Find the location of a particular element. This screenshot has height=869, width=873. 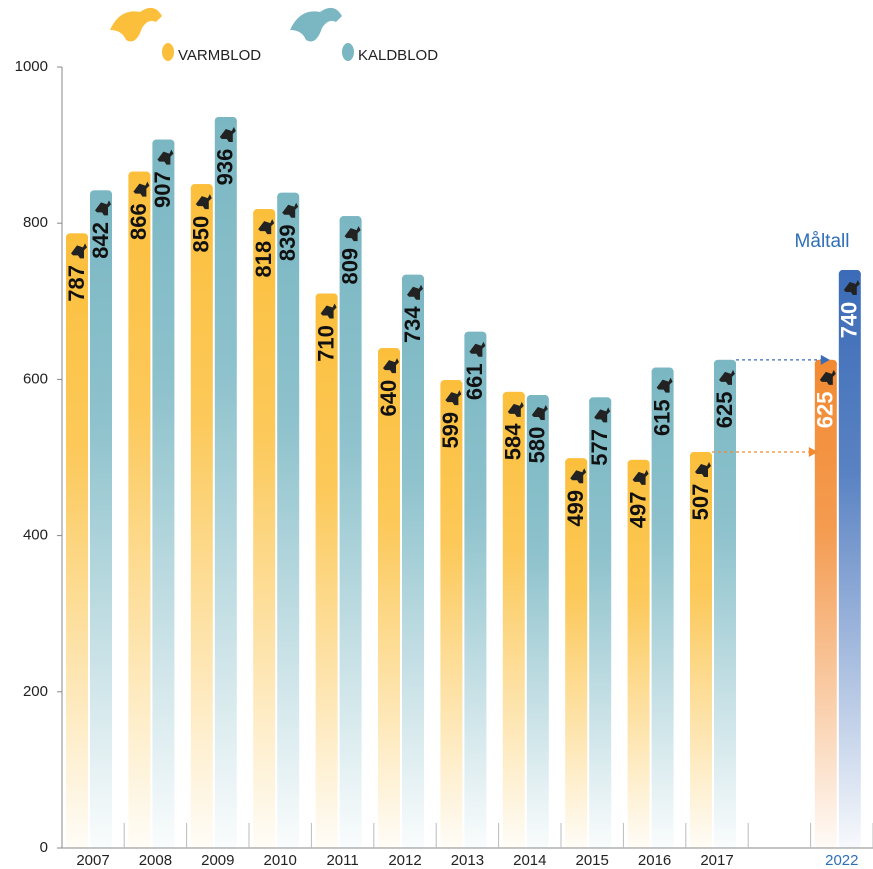

value-label: 850 is located at coordinates (201, 234).